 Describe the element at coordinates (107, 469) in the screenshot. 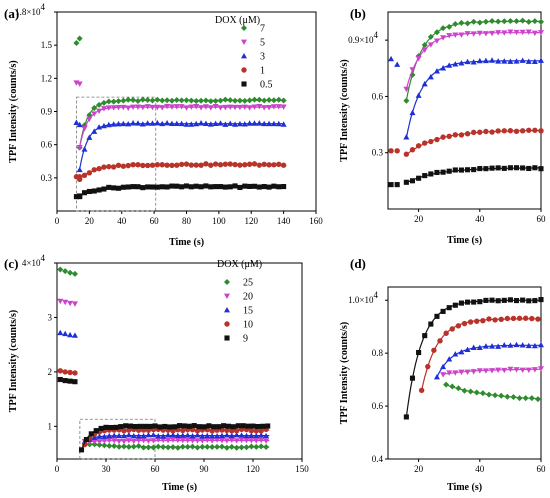

I see `x-tick-label: 30` at that location.